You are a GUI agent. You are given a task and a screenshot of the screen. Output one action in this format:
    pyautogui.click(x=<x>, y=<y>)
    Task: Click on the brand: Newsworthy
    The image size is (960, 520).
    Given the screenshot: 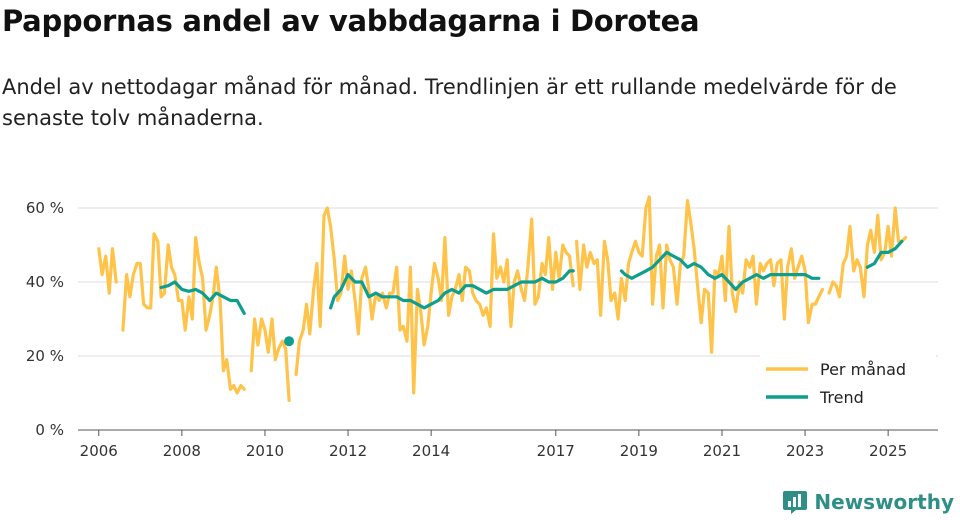 What is the action you would take?
    pyautogui.click(x=868, y=502)
    